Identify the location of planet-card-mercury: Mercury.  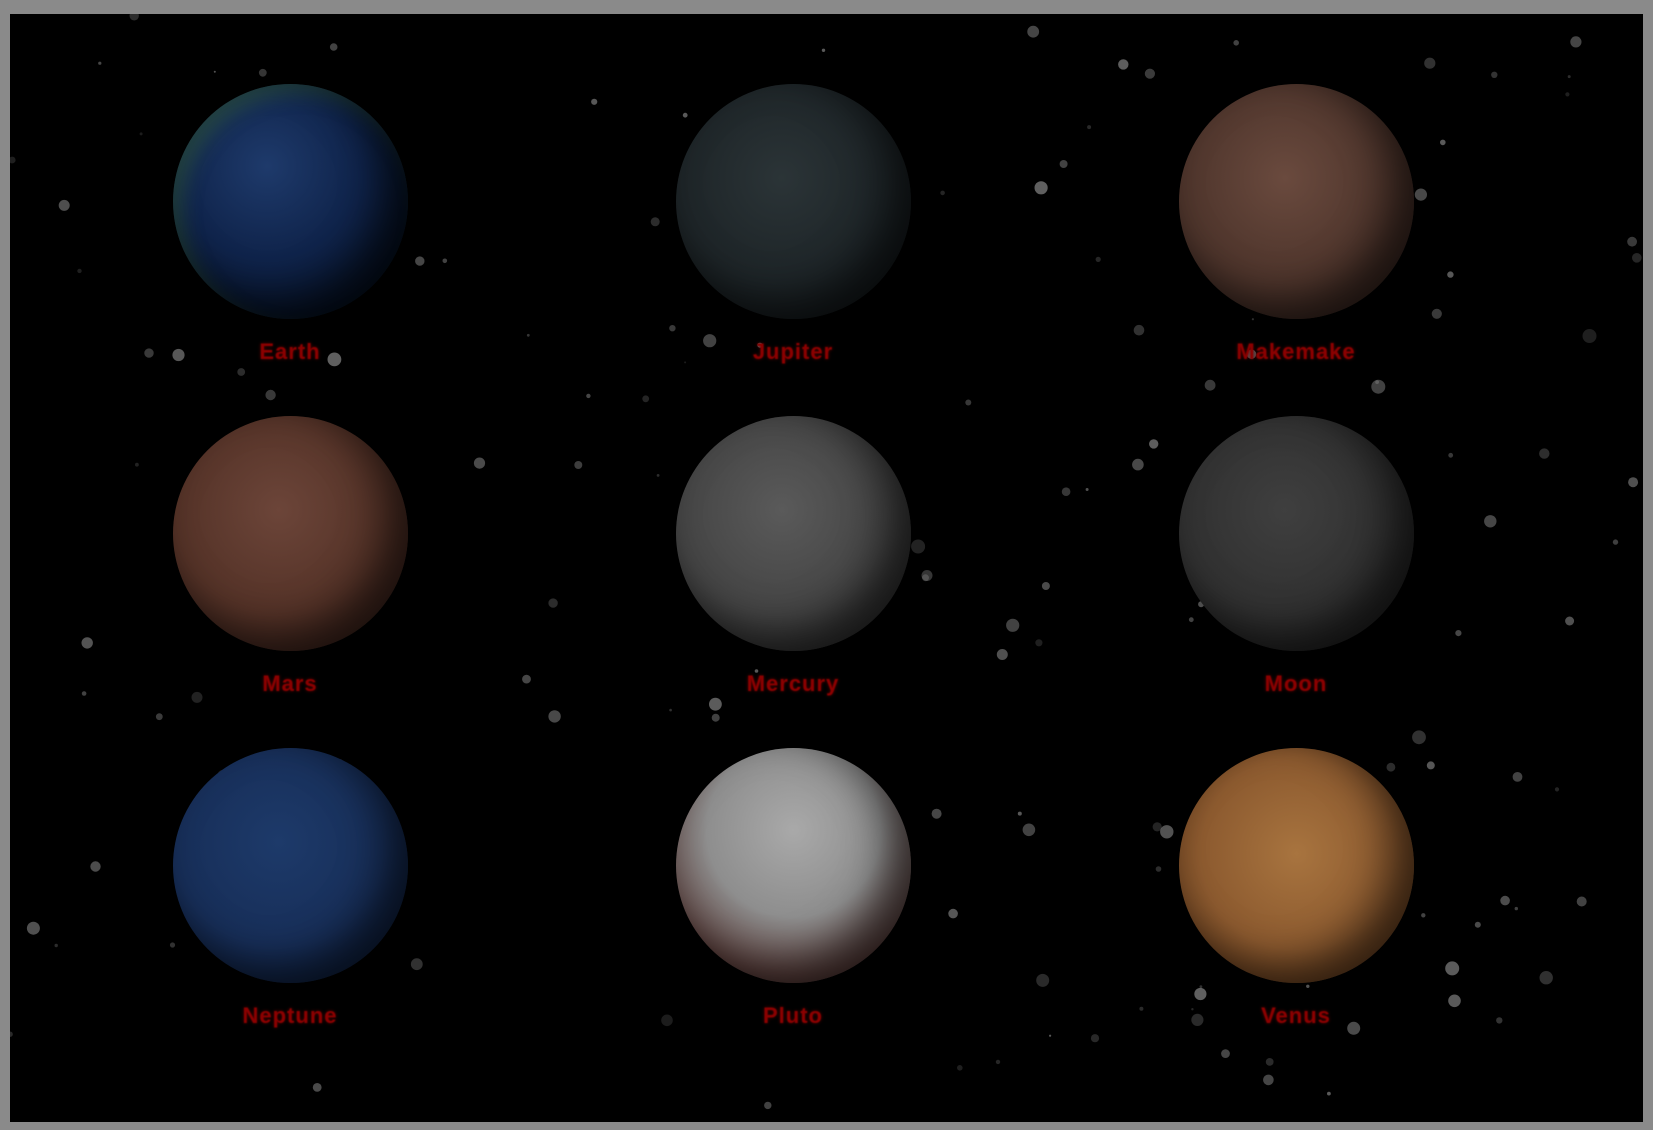
(793, 582).